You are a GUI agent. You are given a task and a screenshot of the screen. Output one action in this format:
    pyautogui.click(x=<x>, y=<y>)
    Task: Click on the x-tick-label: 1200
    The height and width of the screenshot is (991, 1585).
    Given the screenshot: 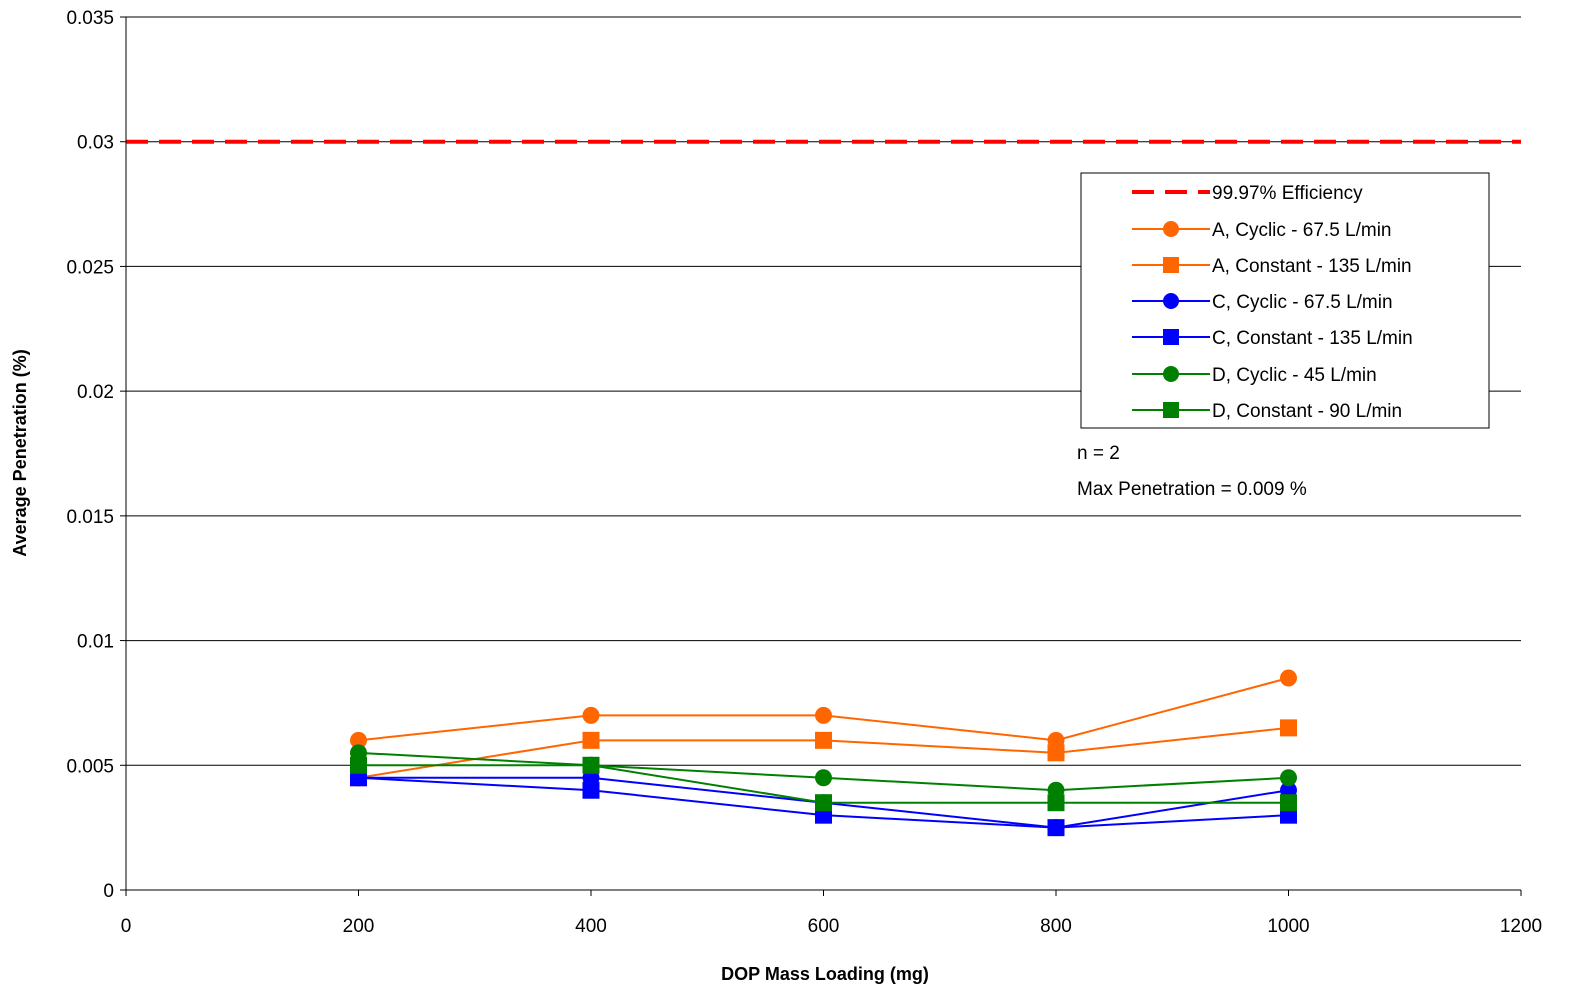 What is the action you would take?
    pyautogui.click(x=1521, y=926)
    